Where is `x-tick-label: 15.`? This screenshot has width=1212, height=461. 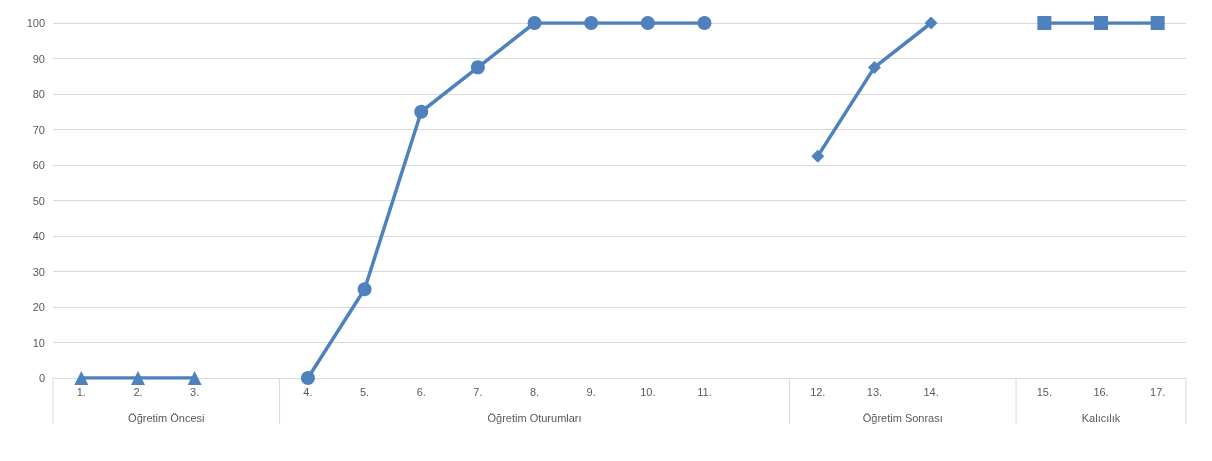 x-tick-label: 15. is located at coordinates (1044, 391).